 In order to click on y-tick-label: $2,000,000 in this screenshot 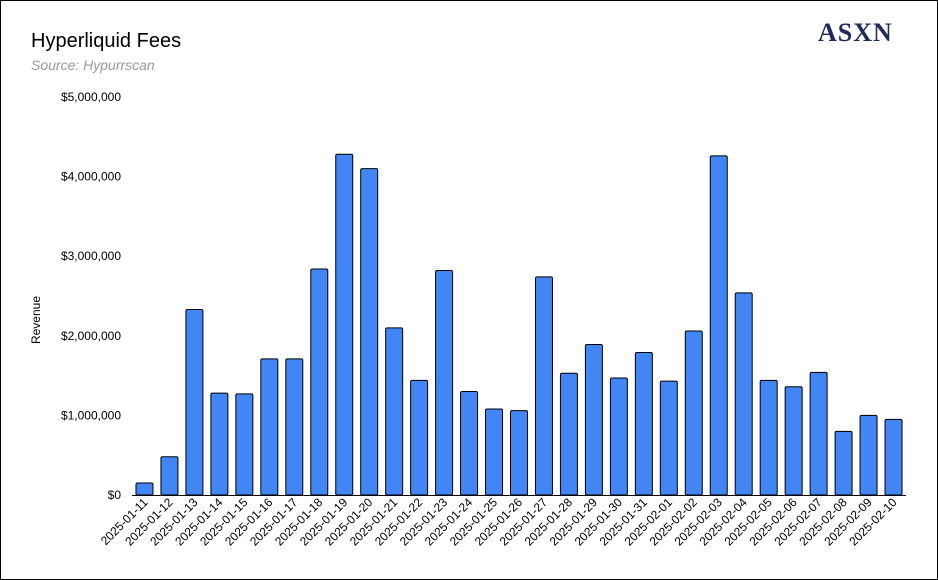, I will do `click(91, 336)`.